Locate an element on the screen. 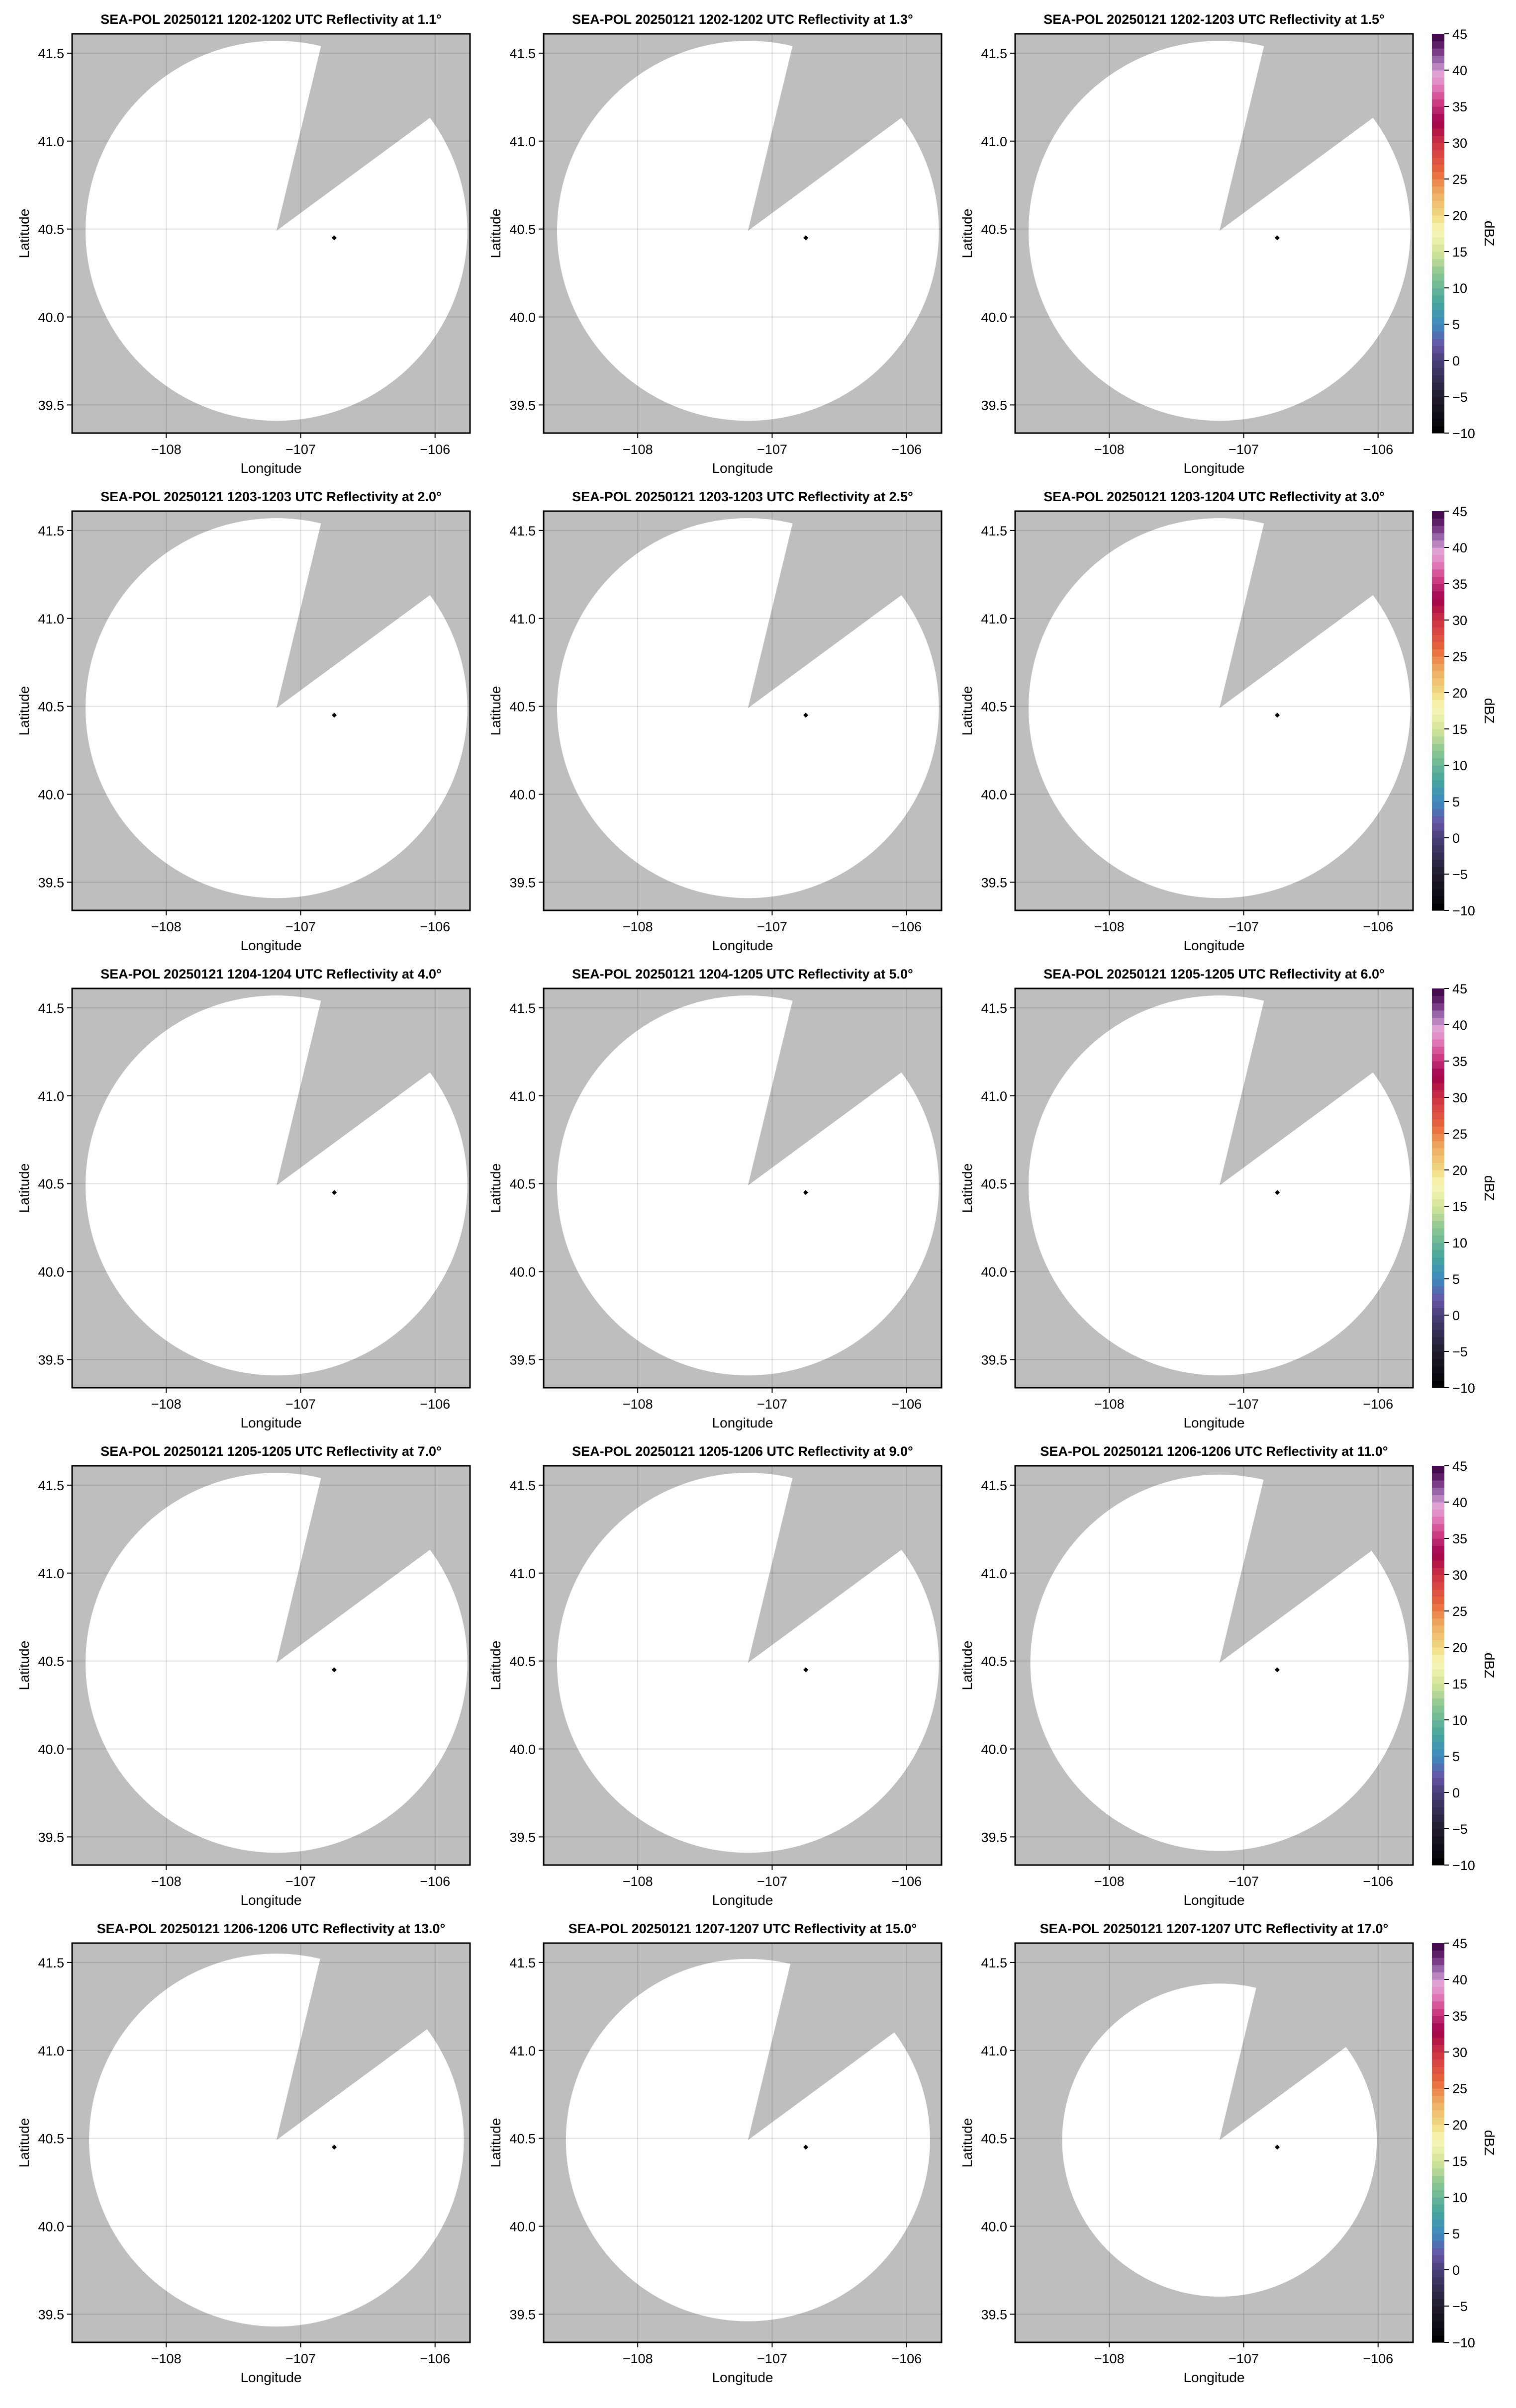 The height and width of the screenshot is (2408, 1516). colorbar-tick-label: 30 is located at coordinates (1459, 143).